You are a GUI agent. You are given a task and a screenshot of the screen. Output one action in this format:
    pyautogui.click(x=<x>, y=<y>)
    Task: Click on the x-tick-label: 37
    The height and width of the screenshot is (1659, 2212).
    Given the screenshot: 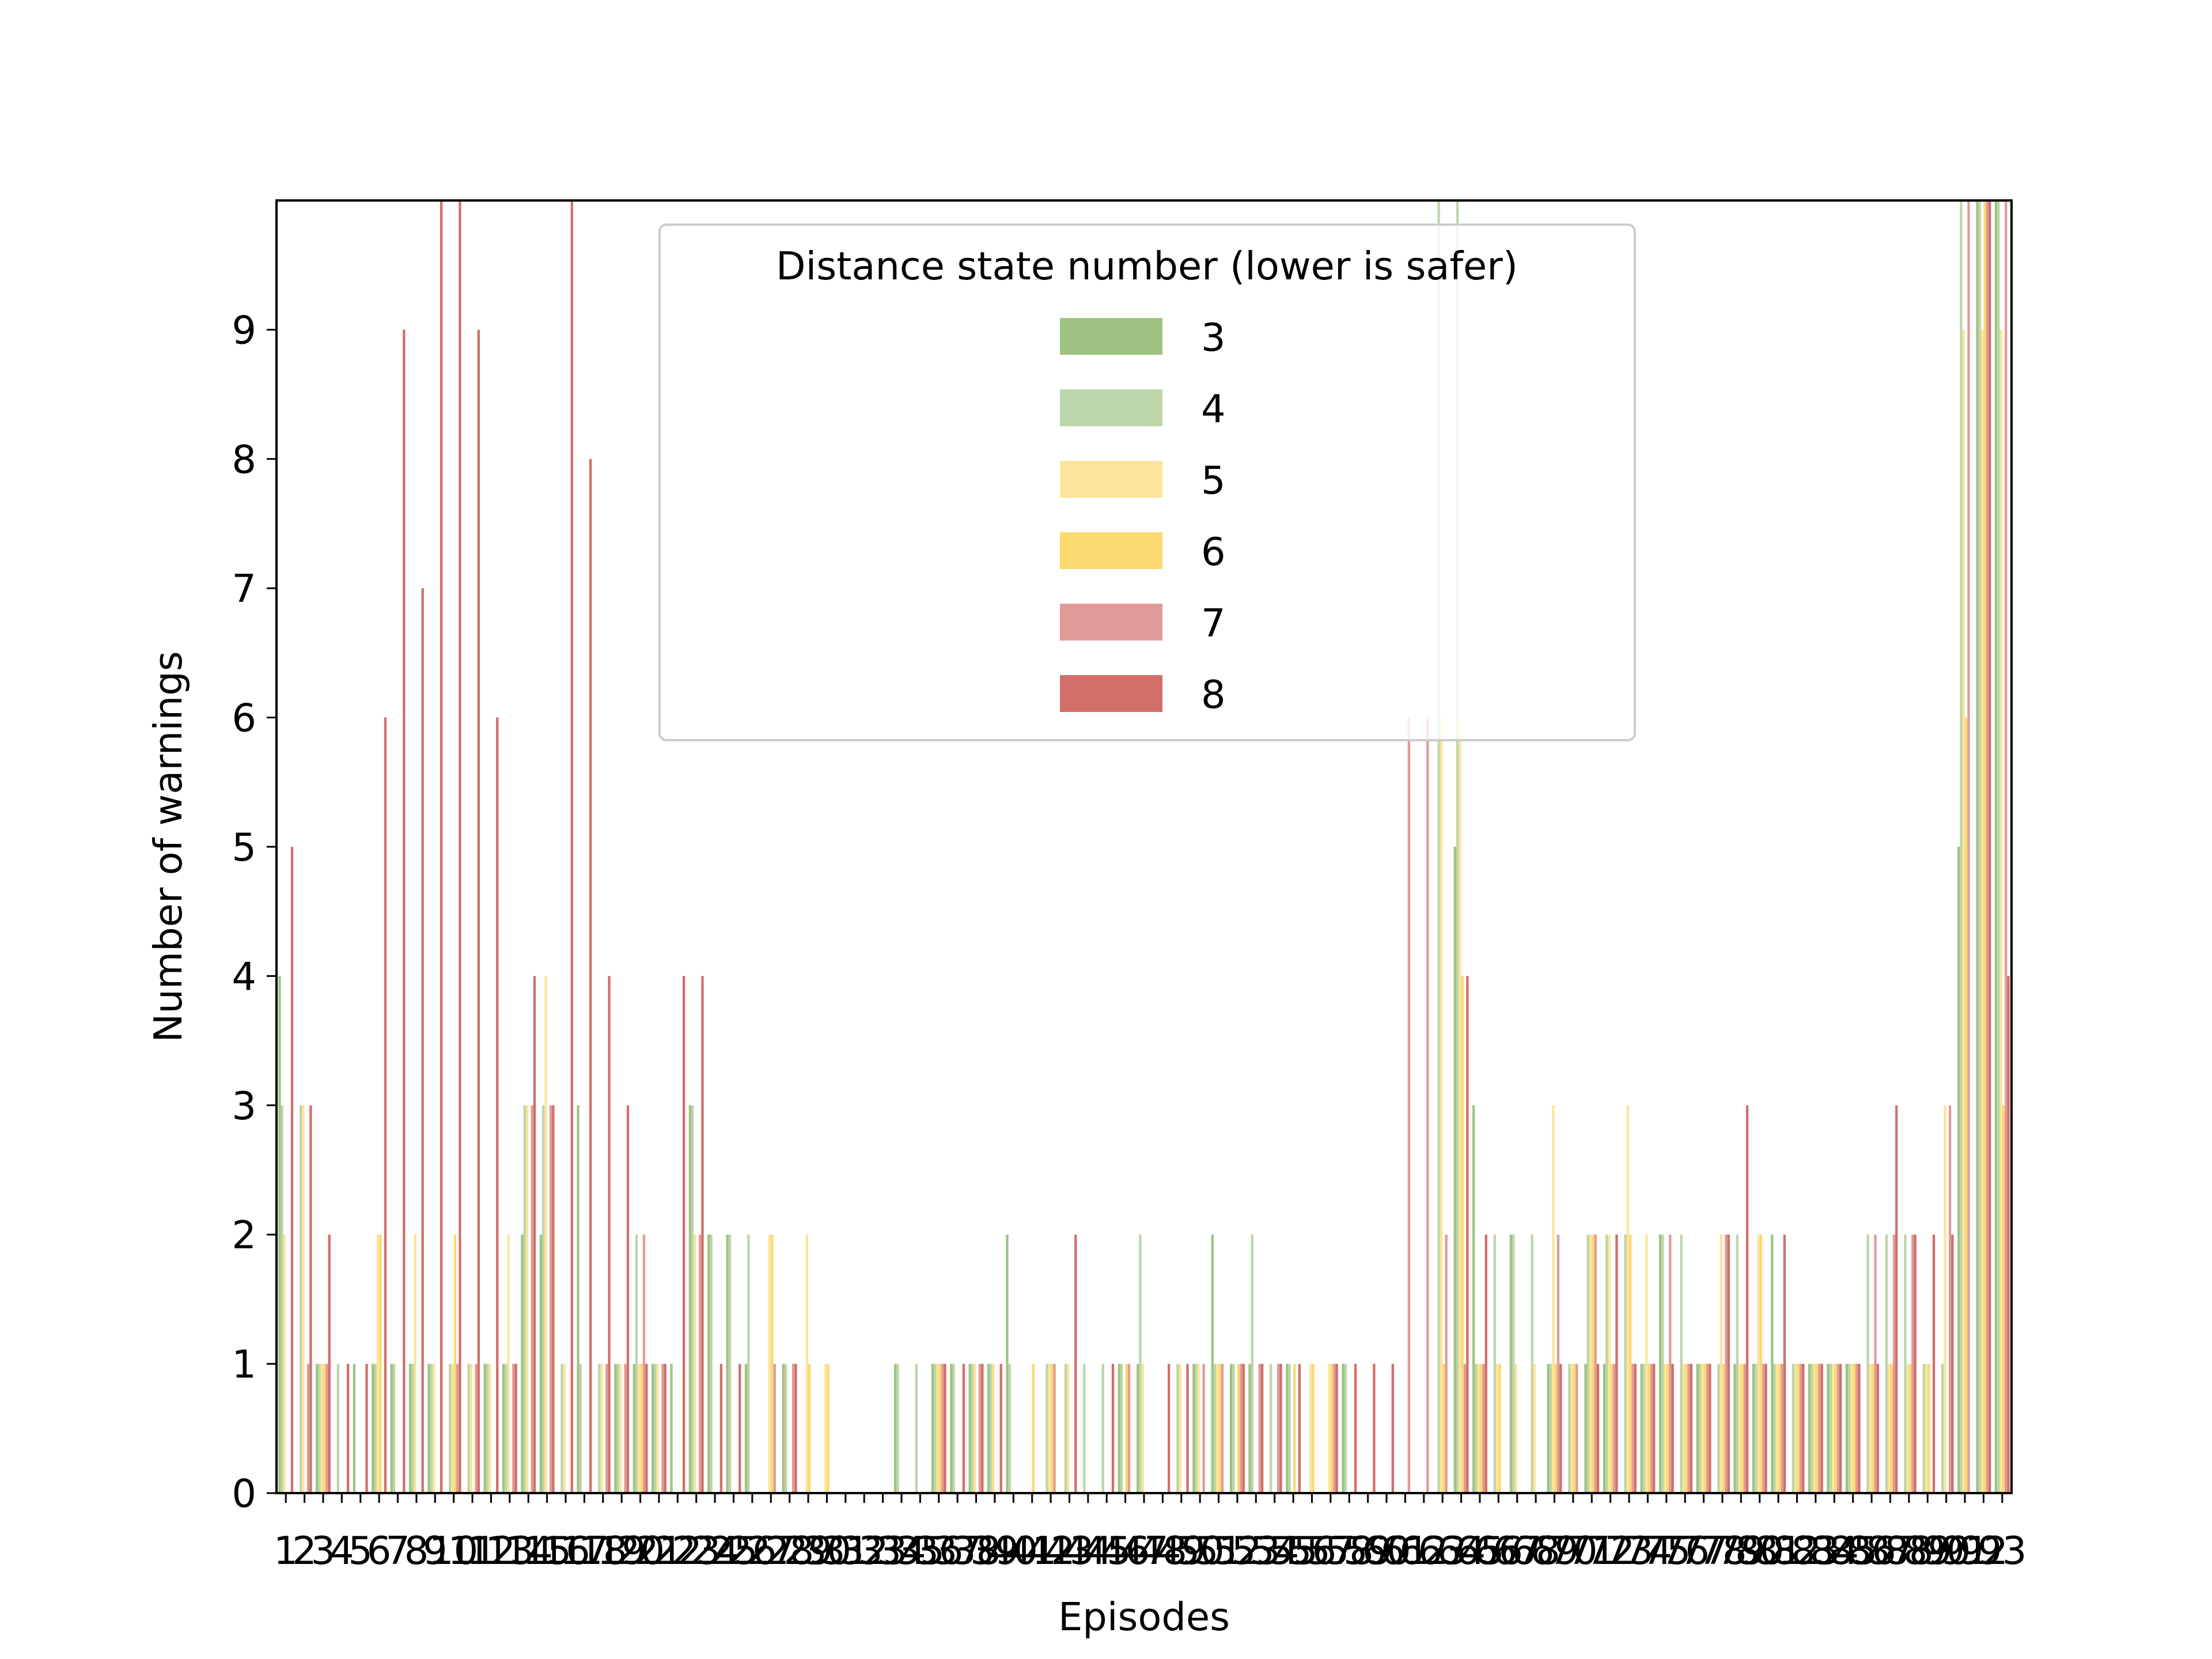 What is the action you would take?
    pyautogui.click(x=957, y=1550)
    